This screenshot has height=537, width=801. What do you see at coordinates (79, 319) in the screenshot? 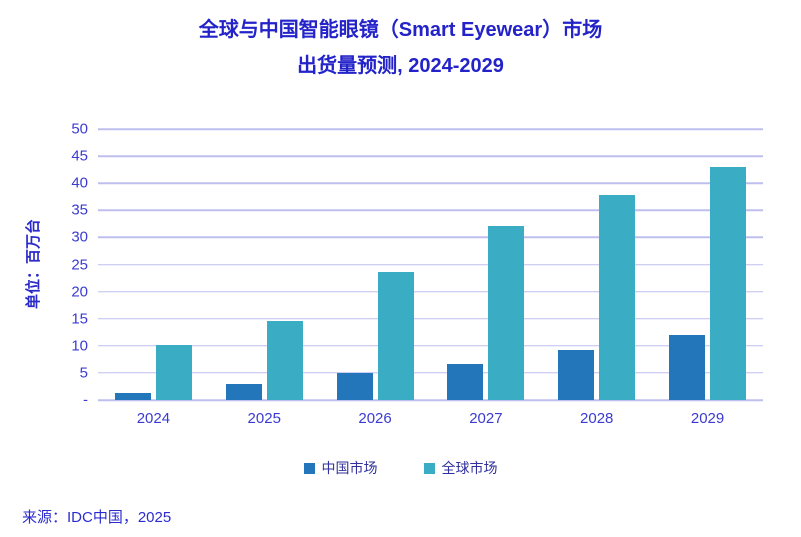
I see `y-tick-label-15: 15` at bounding box center [79, 319].